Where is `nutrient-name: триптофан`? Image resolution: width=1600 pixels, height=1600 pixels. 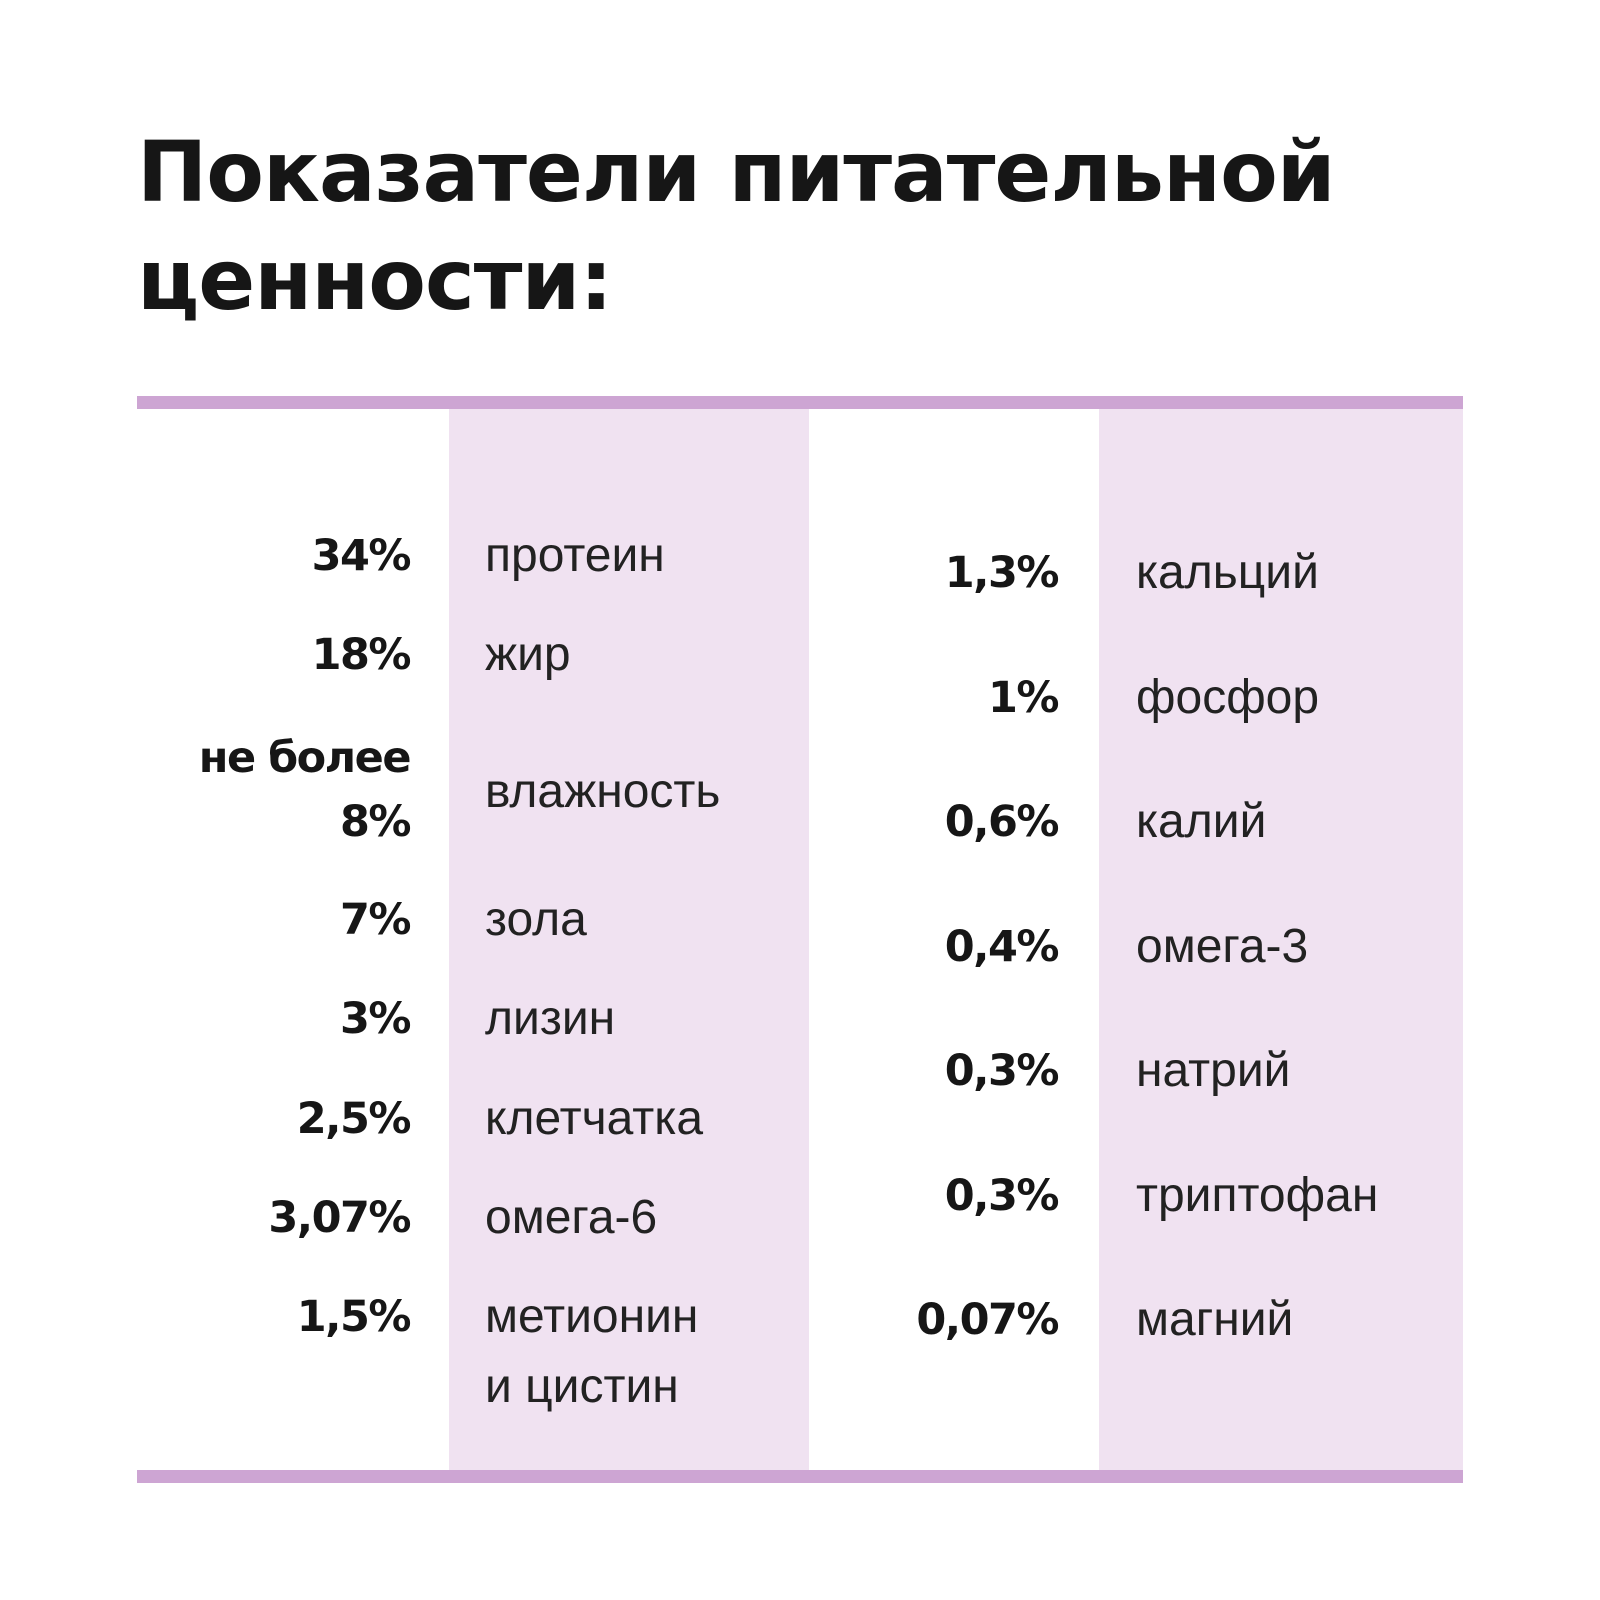 nutrient-name: триптофан is located at coordinates (1257, 1195).